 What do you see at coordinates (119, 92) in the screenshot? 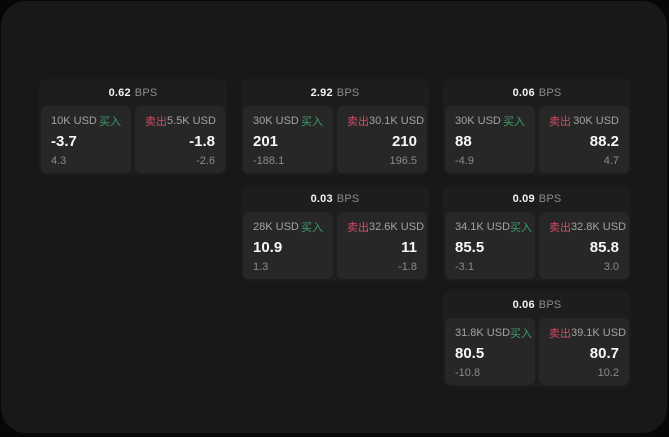
I see `bps-value: 0.62` at bounding box center [119, 92].